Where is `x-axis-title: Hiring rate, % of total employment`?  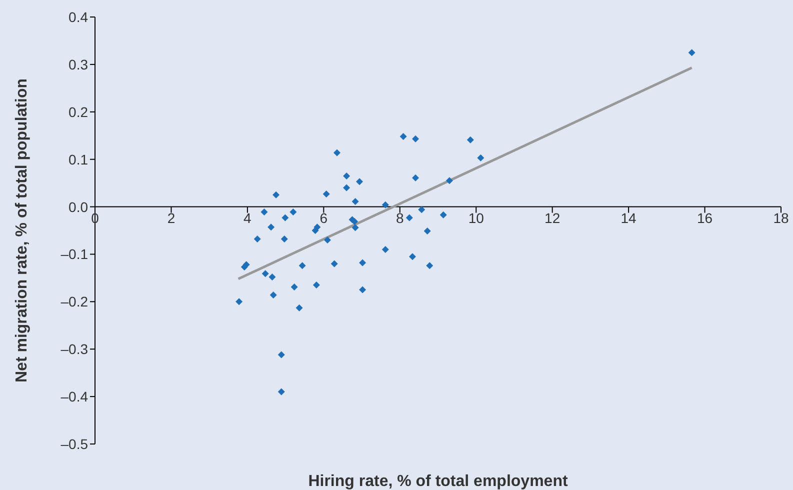 x-axis-title: Hiring rate, % of total employment is located at coordinates (438, 481).